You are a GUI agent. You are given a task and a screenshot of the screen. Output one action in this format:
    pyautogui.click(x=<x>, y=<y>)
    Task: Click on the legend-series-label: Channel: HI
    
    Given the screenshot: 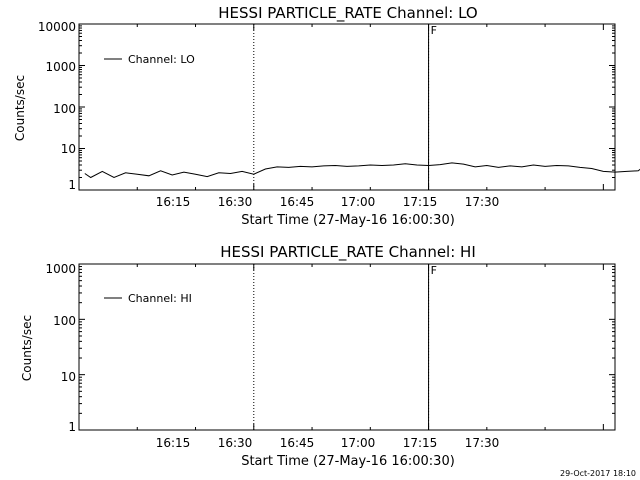 What is the action you would take?
    pyautogui.click(x=160, y=298)
    